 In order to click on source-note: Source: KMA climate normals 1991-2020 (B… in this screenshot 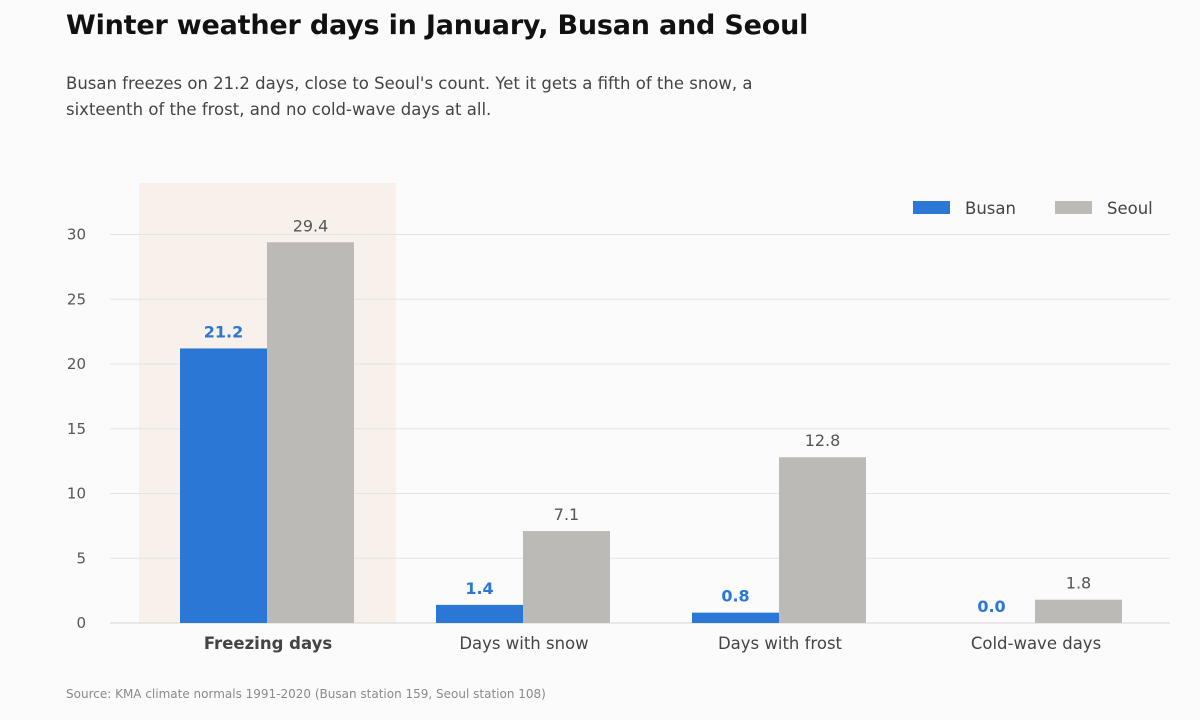, I will do `click(306, 694)`.